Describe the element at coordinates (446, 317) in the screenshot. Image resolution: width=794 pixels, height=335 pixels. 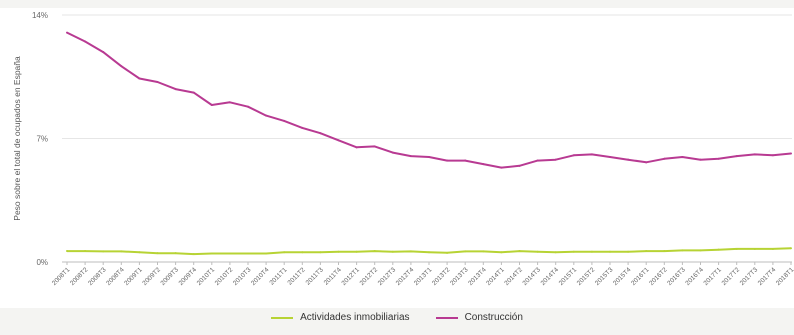
I see `legend-swatch-construccion` at that location.